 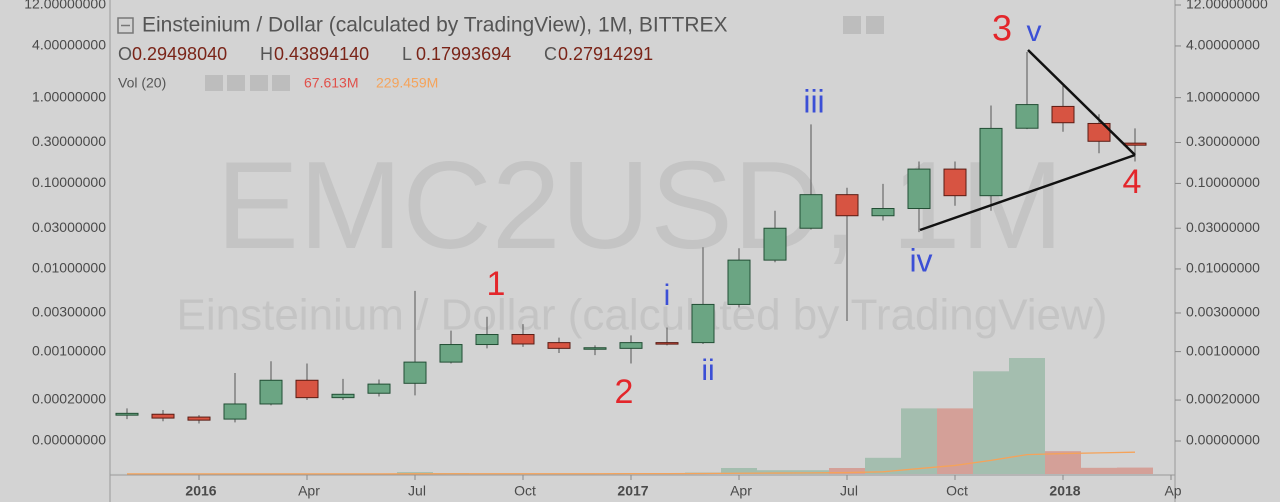 What do you see at coordinates (920, 260) in the screenshot?
I see `wave-label: iv` at bounding box center [920, 260].